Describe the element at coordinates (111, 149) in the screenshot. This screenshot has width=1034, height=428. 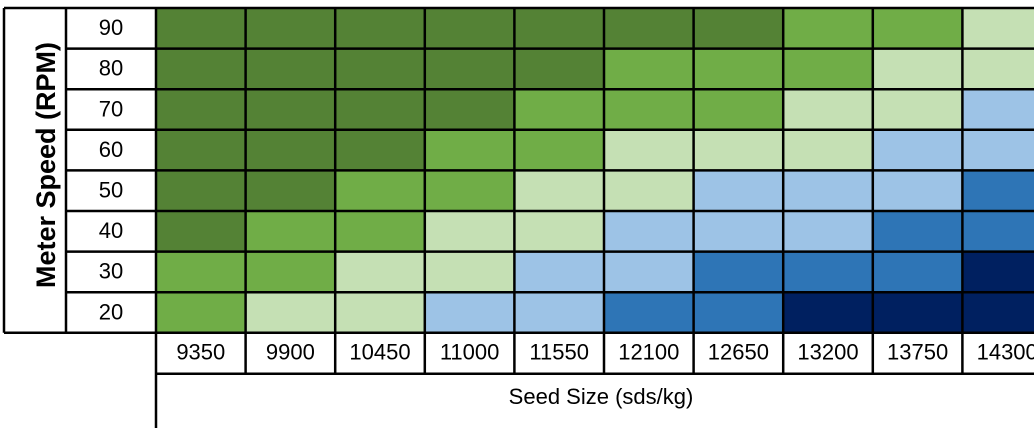
I see `y-tick-label: 60` at that location.